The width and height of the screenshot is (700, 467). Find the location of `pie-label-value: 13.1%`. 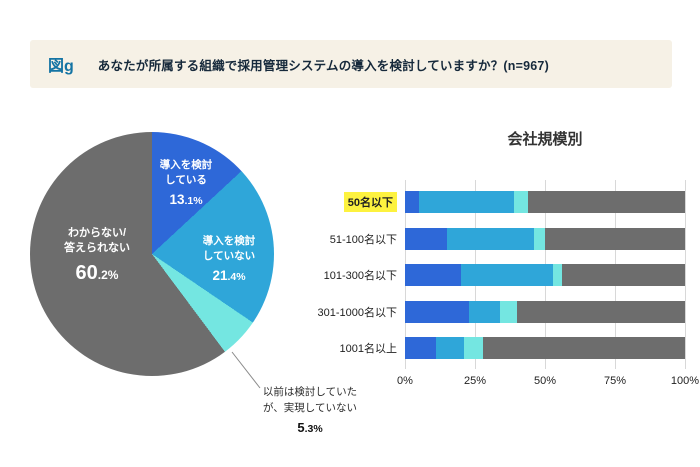

pie-label-value: 13.1% is located at coordinates (186, 200).